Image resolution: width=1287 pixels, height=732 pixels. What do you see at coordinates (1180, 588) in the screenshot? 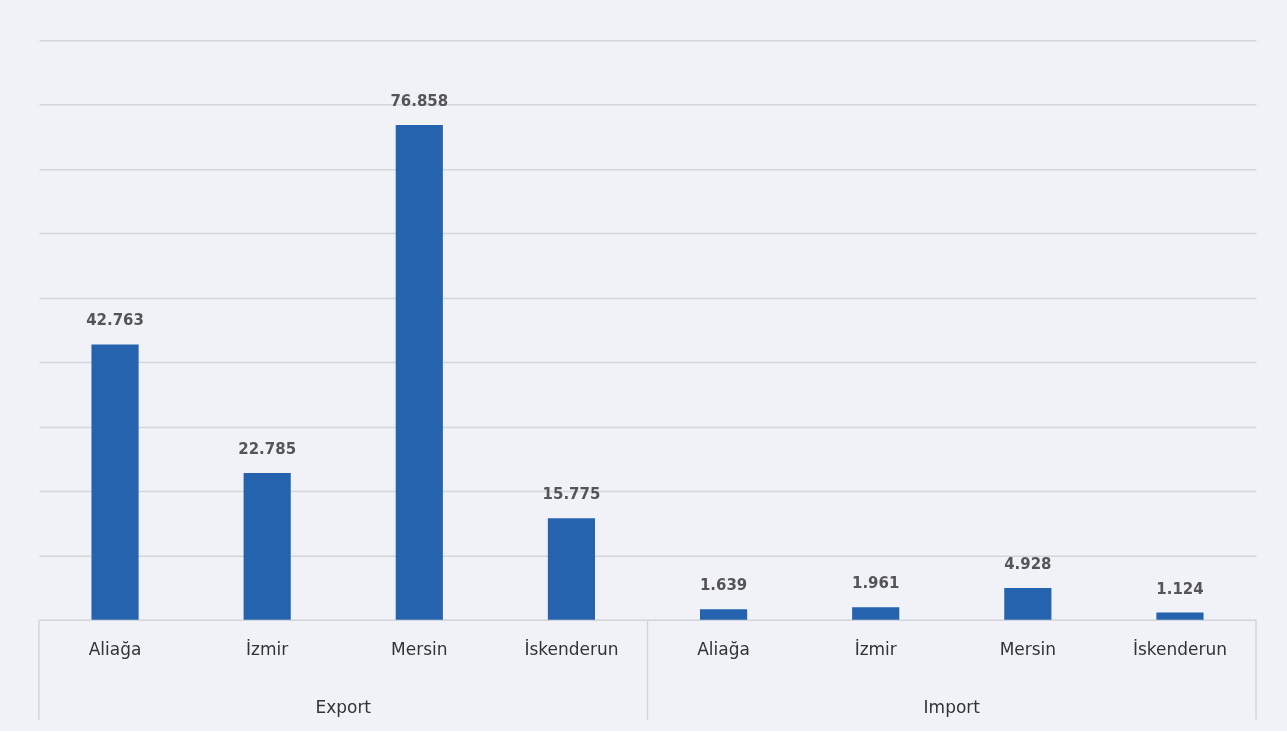
I see `data-label: 1.124` at bounding box center [1180, 588].